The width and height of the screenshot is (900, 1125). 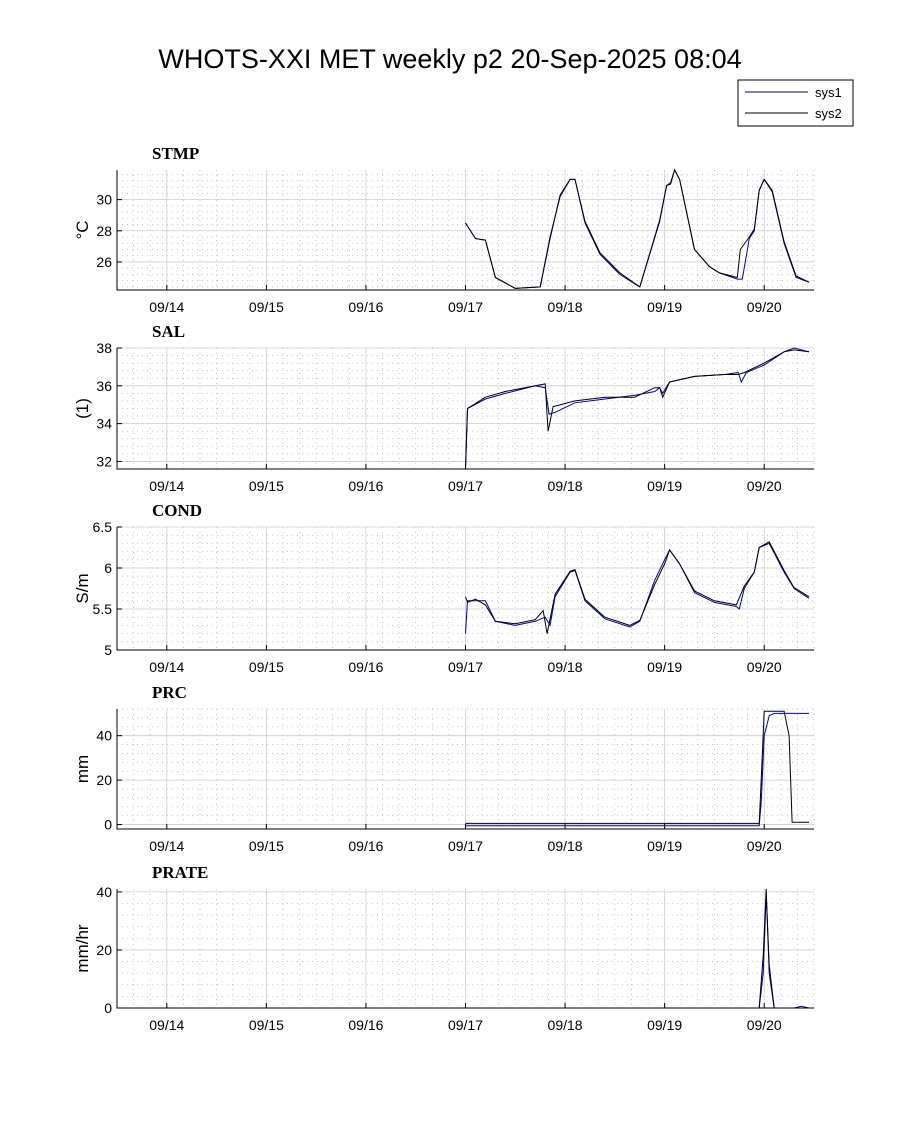 What do you see at coordinates (82, 229) in the screenshot?
I see `y-axis-label: °C` at bounding box center [82, 229].